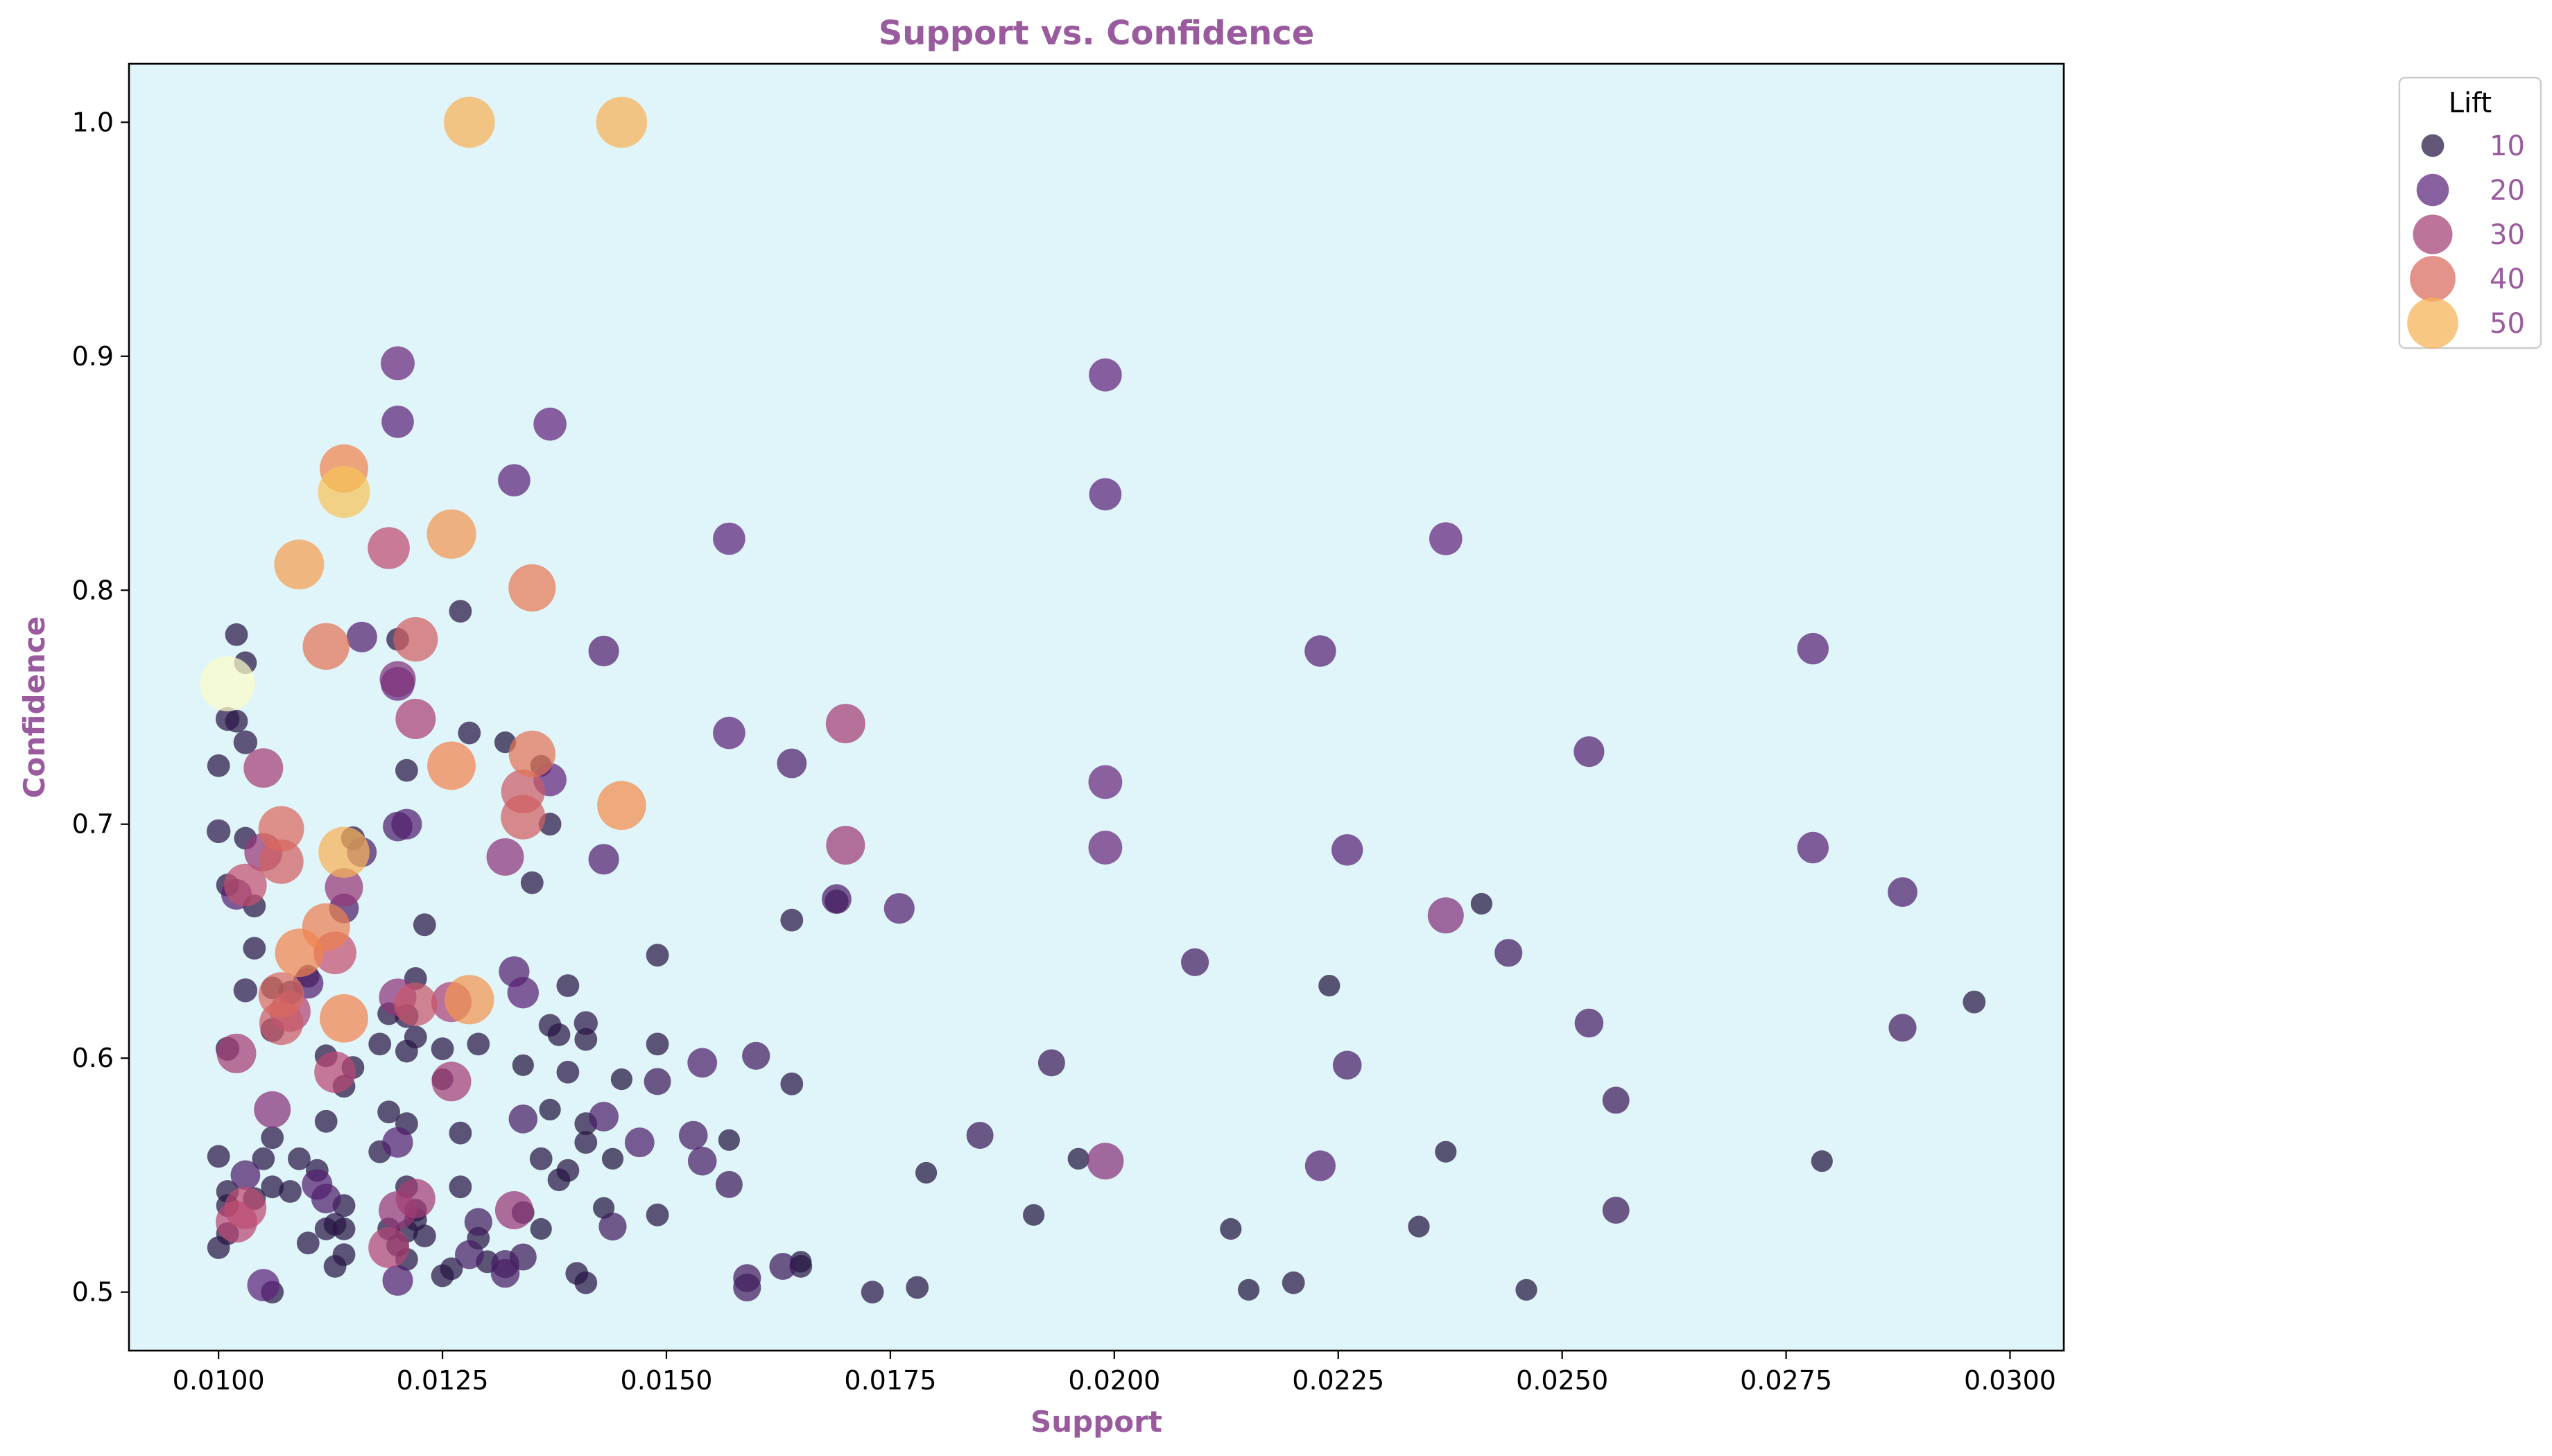  What do you see at coordinates (34, 707) in the screenshot?
I see `y-axis-label: Confidence` at bounding box center [34, 707].